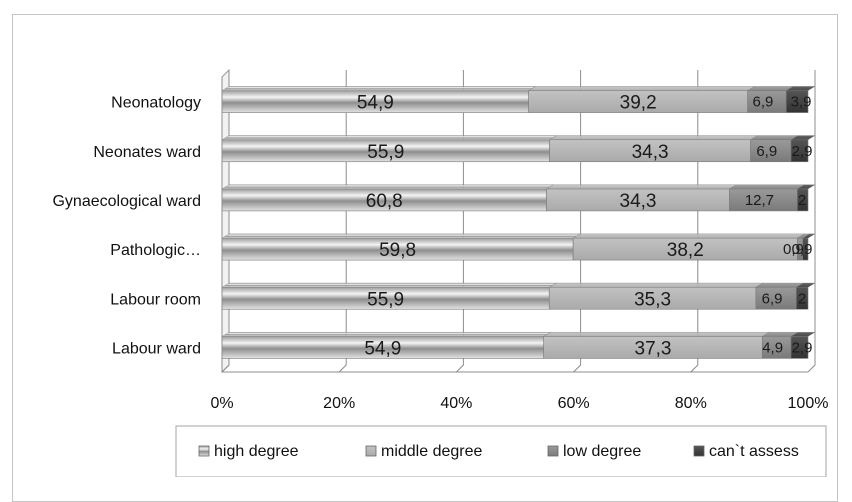 This screenshot has height=502, width=852. Describe the element at coordinates (652, 299) in the screenshot. I see `data-label-middle-degree: 35,3` at that location.